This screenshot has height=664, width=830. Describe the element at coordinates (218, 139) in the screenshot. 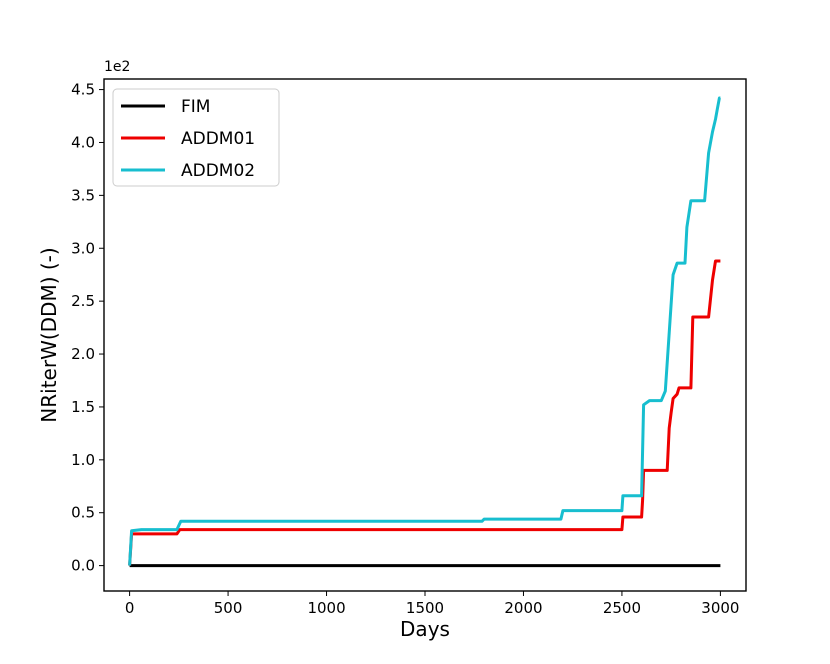

I see `legend-label-addm01: ADDM01` at that location.